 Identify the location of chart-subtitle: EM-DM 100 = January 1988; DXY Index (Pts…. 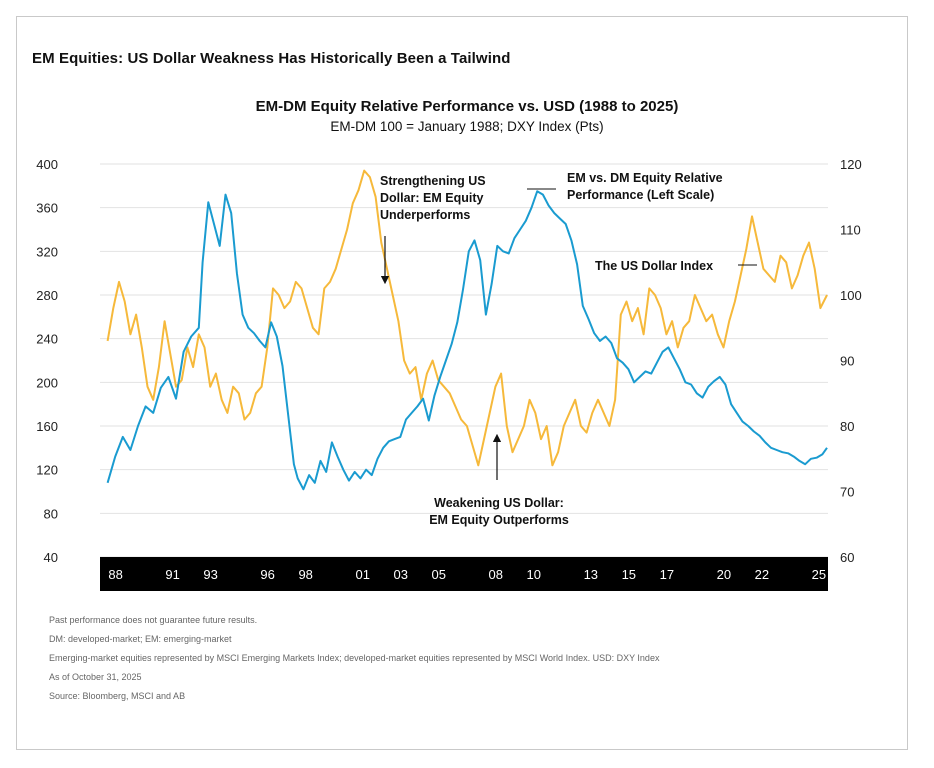
(467, 126).